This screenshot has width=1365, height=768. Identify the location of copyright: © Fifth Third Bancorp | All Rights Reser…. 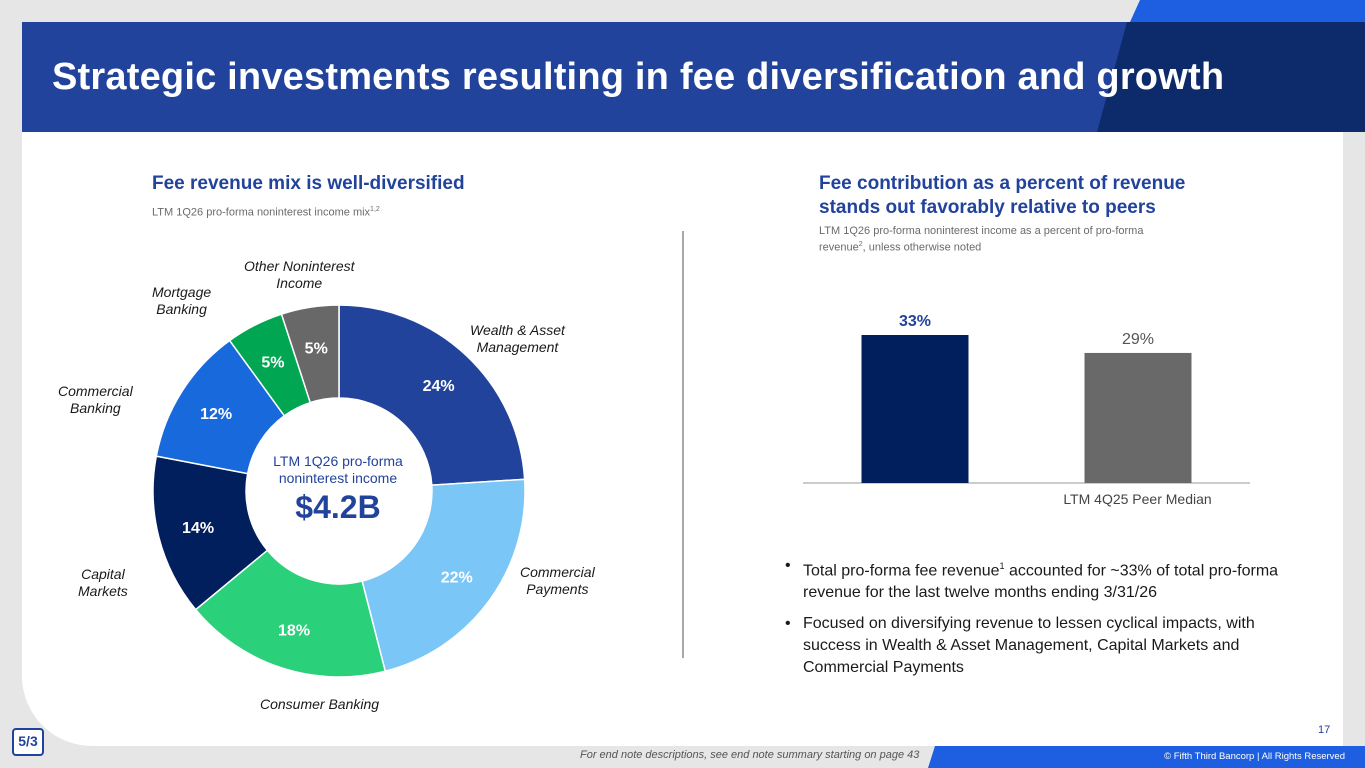
(1254, 756).